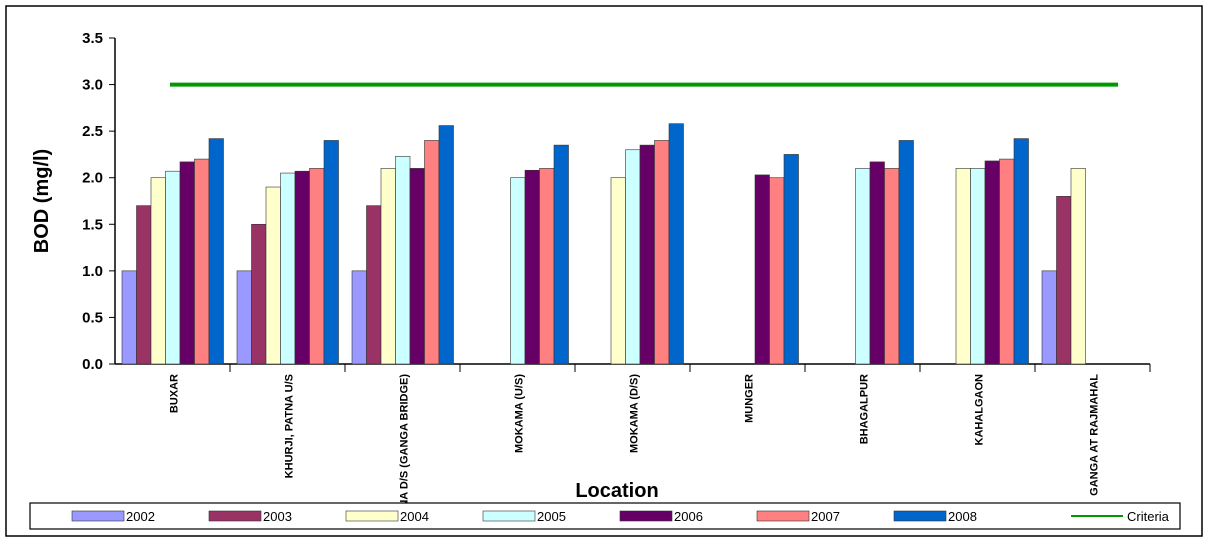 The image size is (1209, 547). Describe the element at coordinates (92, 364) in the screenshot. I see `y-tick-label: 0.0` at that location.